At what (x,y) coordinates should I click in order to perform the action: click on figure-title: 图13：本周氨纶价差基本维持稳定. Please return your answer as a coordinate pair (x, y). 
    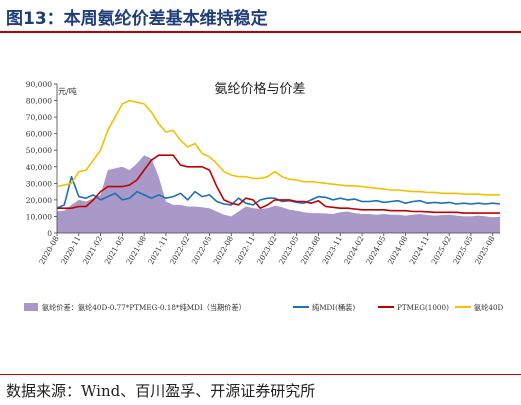
    Looking at the image, I should click on (137, 19).